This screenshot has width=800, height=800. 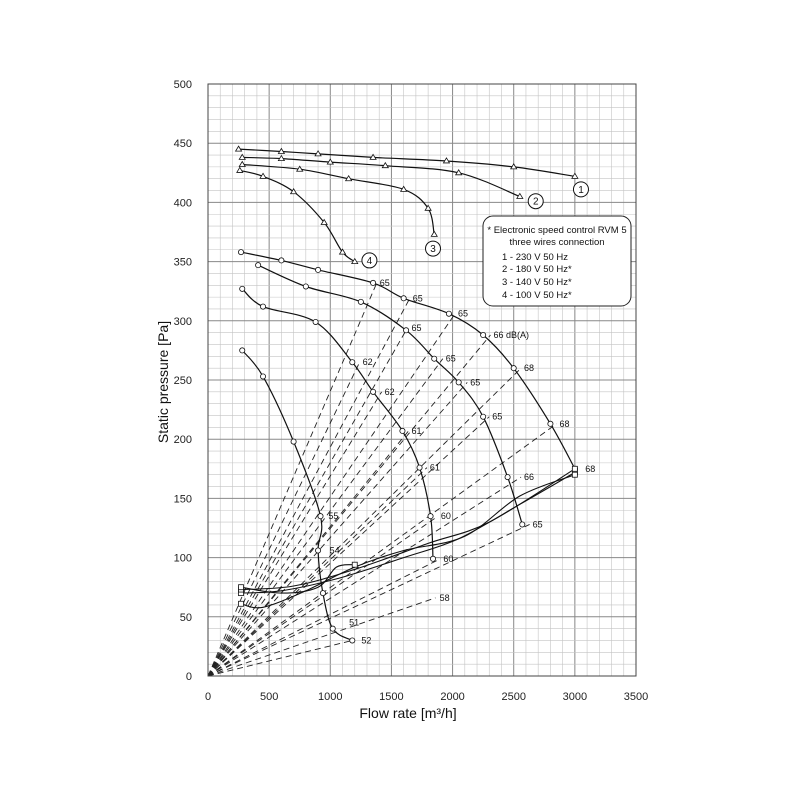 I want to click on x-axis-title: Flow rate [m³/h], so click(x=407, y=713).